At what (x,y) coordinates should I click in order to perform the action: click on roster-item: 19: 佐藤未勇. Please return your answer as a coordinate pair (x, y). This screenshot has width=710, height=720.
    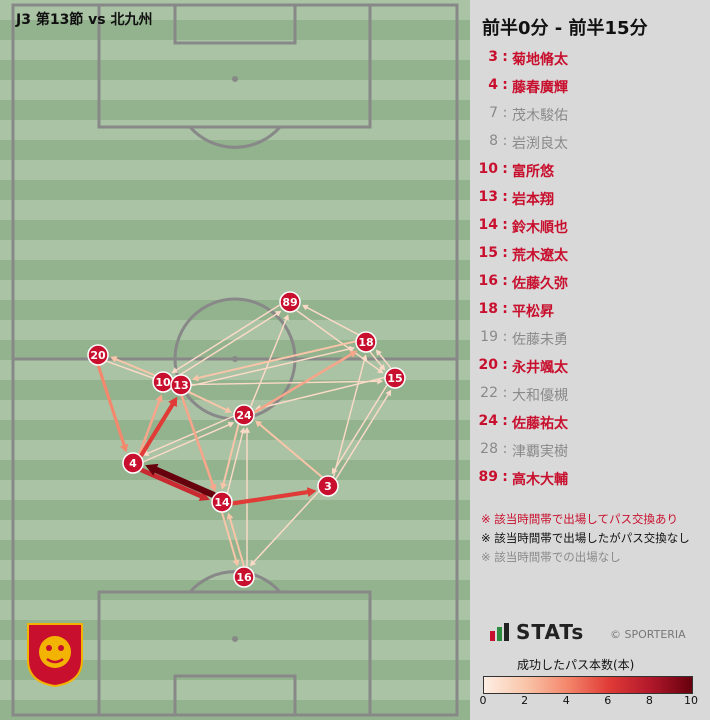
    Looking at the image, I should click on (530, 341).